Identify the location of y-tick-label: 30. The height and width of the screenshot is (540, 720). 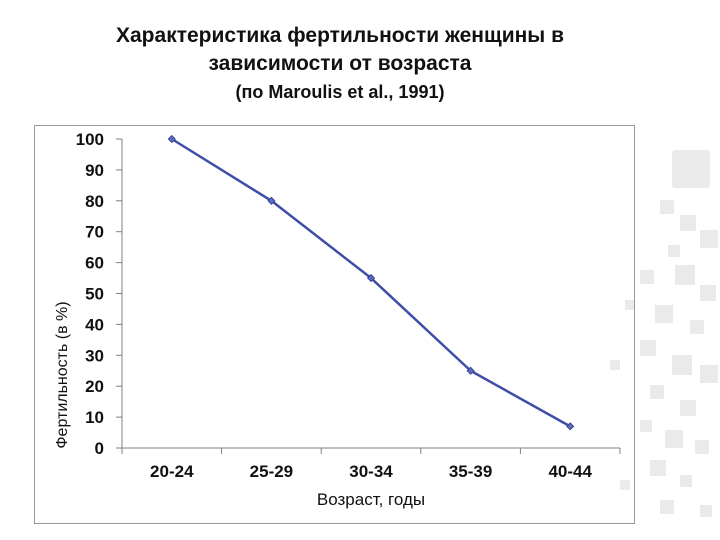
(94, 355).